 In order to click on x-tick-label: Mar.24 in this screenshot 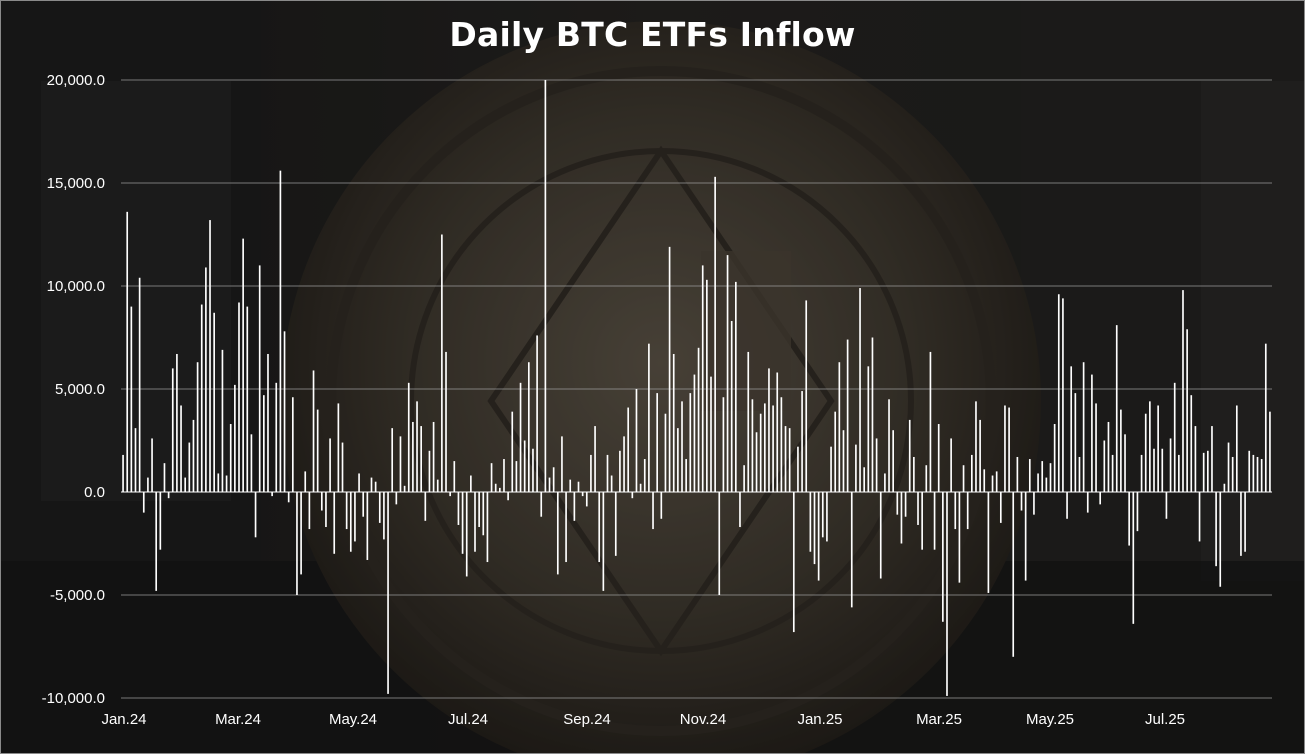, I will do `click(238, 719)`.